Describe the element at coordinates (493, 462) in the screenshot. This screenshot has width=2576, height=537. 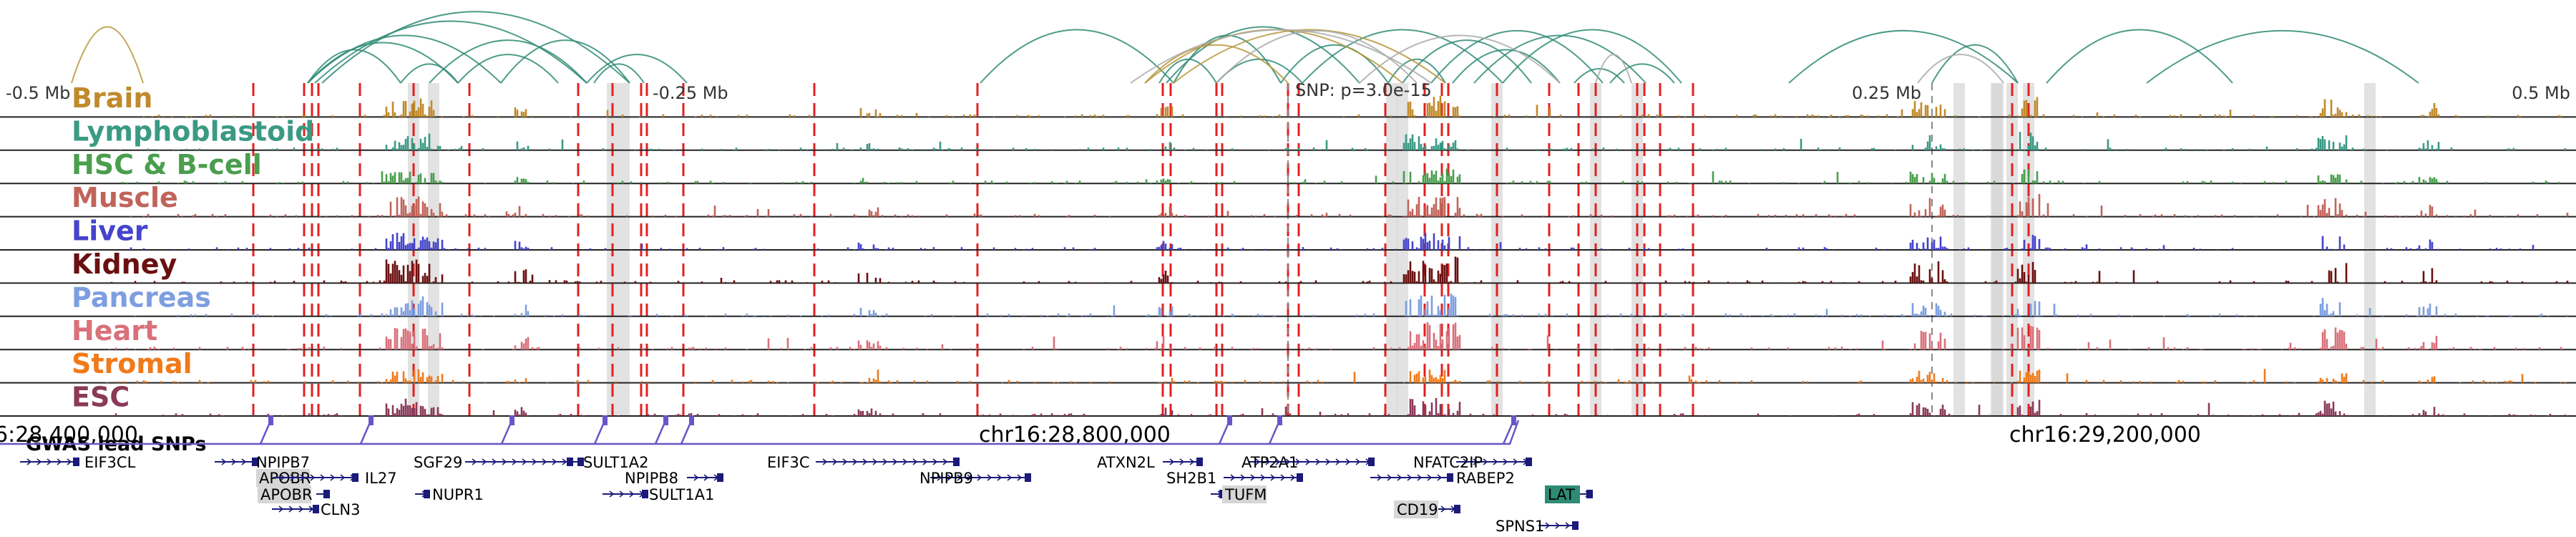
I see `gene-sgf29: SGF29` at that location.